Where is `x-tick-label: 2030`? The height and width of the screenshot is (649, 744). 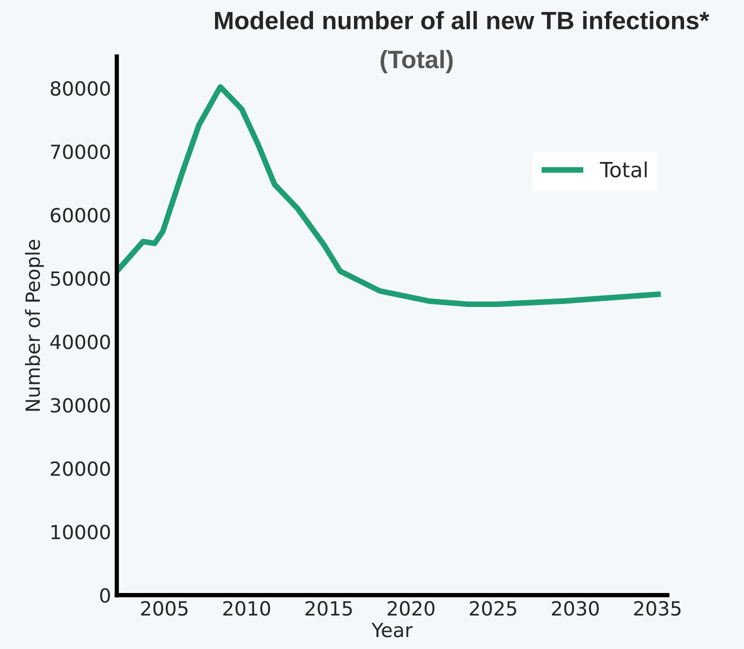
x-tick-label: 2030 is located at coordinates (575, 608).